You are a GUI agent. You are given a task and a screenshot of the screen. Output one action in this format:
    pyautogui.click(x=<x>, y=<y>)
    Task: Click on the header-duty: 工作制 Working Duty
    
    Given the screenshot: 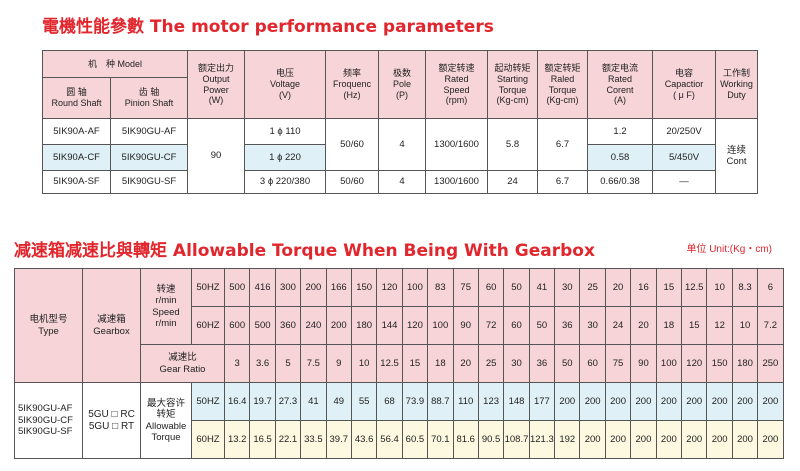 What is the action you would take?
    pyautogui.click(x=737, y=84)
    